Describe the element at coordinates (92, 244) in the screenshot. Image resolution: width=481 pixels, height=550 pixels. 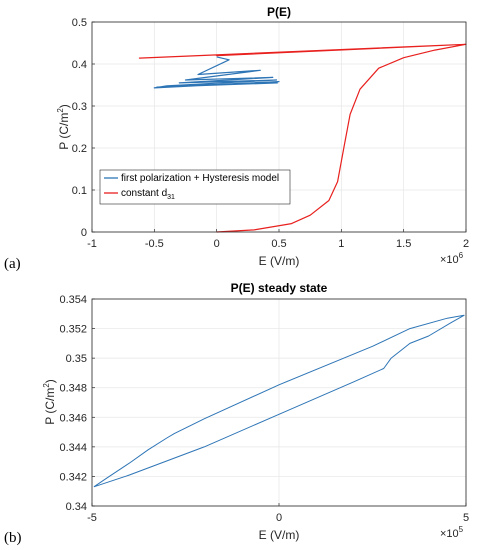
I see `x-tick-label: -1` at that location.